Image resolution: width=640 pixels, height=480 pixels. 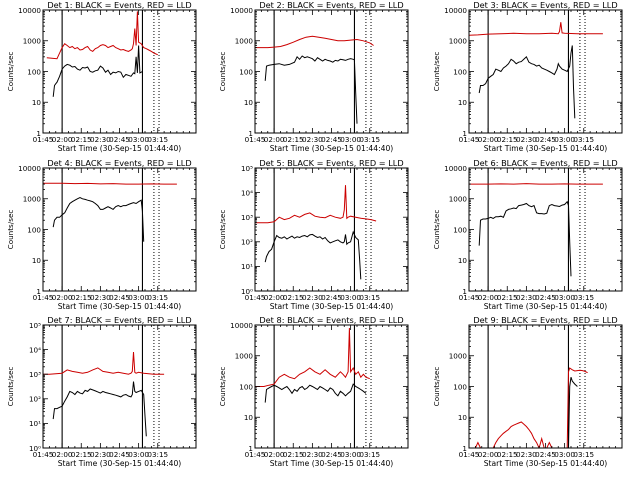 What do you see at coordinates (331, 320) in the screenshot?
I see `chart-title: Det 8: BLACK = Events, RED = LLD` at bounding box center [331, 320].